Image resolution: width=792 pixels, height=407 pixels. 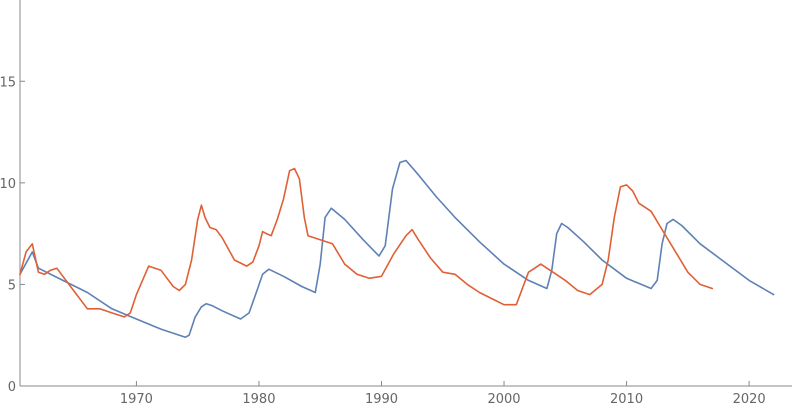 I want to click on y-tick-label: 15, so click(x=8, y=82).